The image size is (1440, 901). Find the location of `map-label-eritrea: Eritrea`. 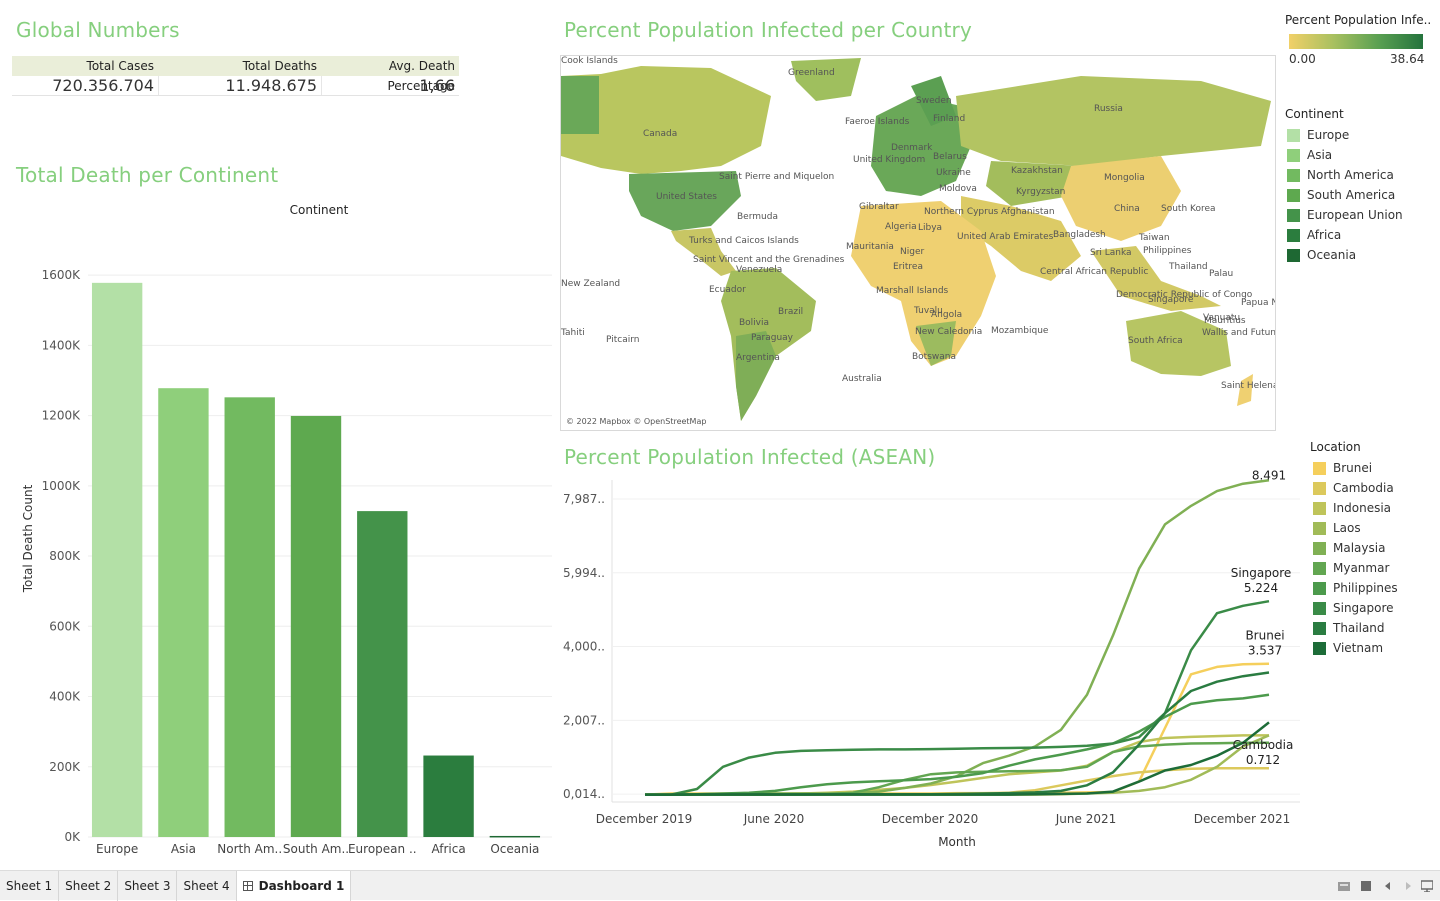

map-label-eritrea: Eritrea is located at coordinates (908, 267).